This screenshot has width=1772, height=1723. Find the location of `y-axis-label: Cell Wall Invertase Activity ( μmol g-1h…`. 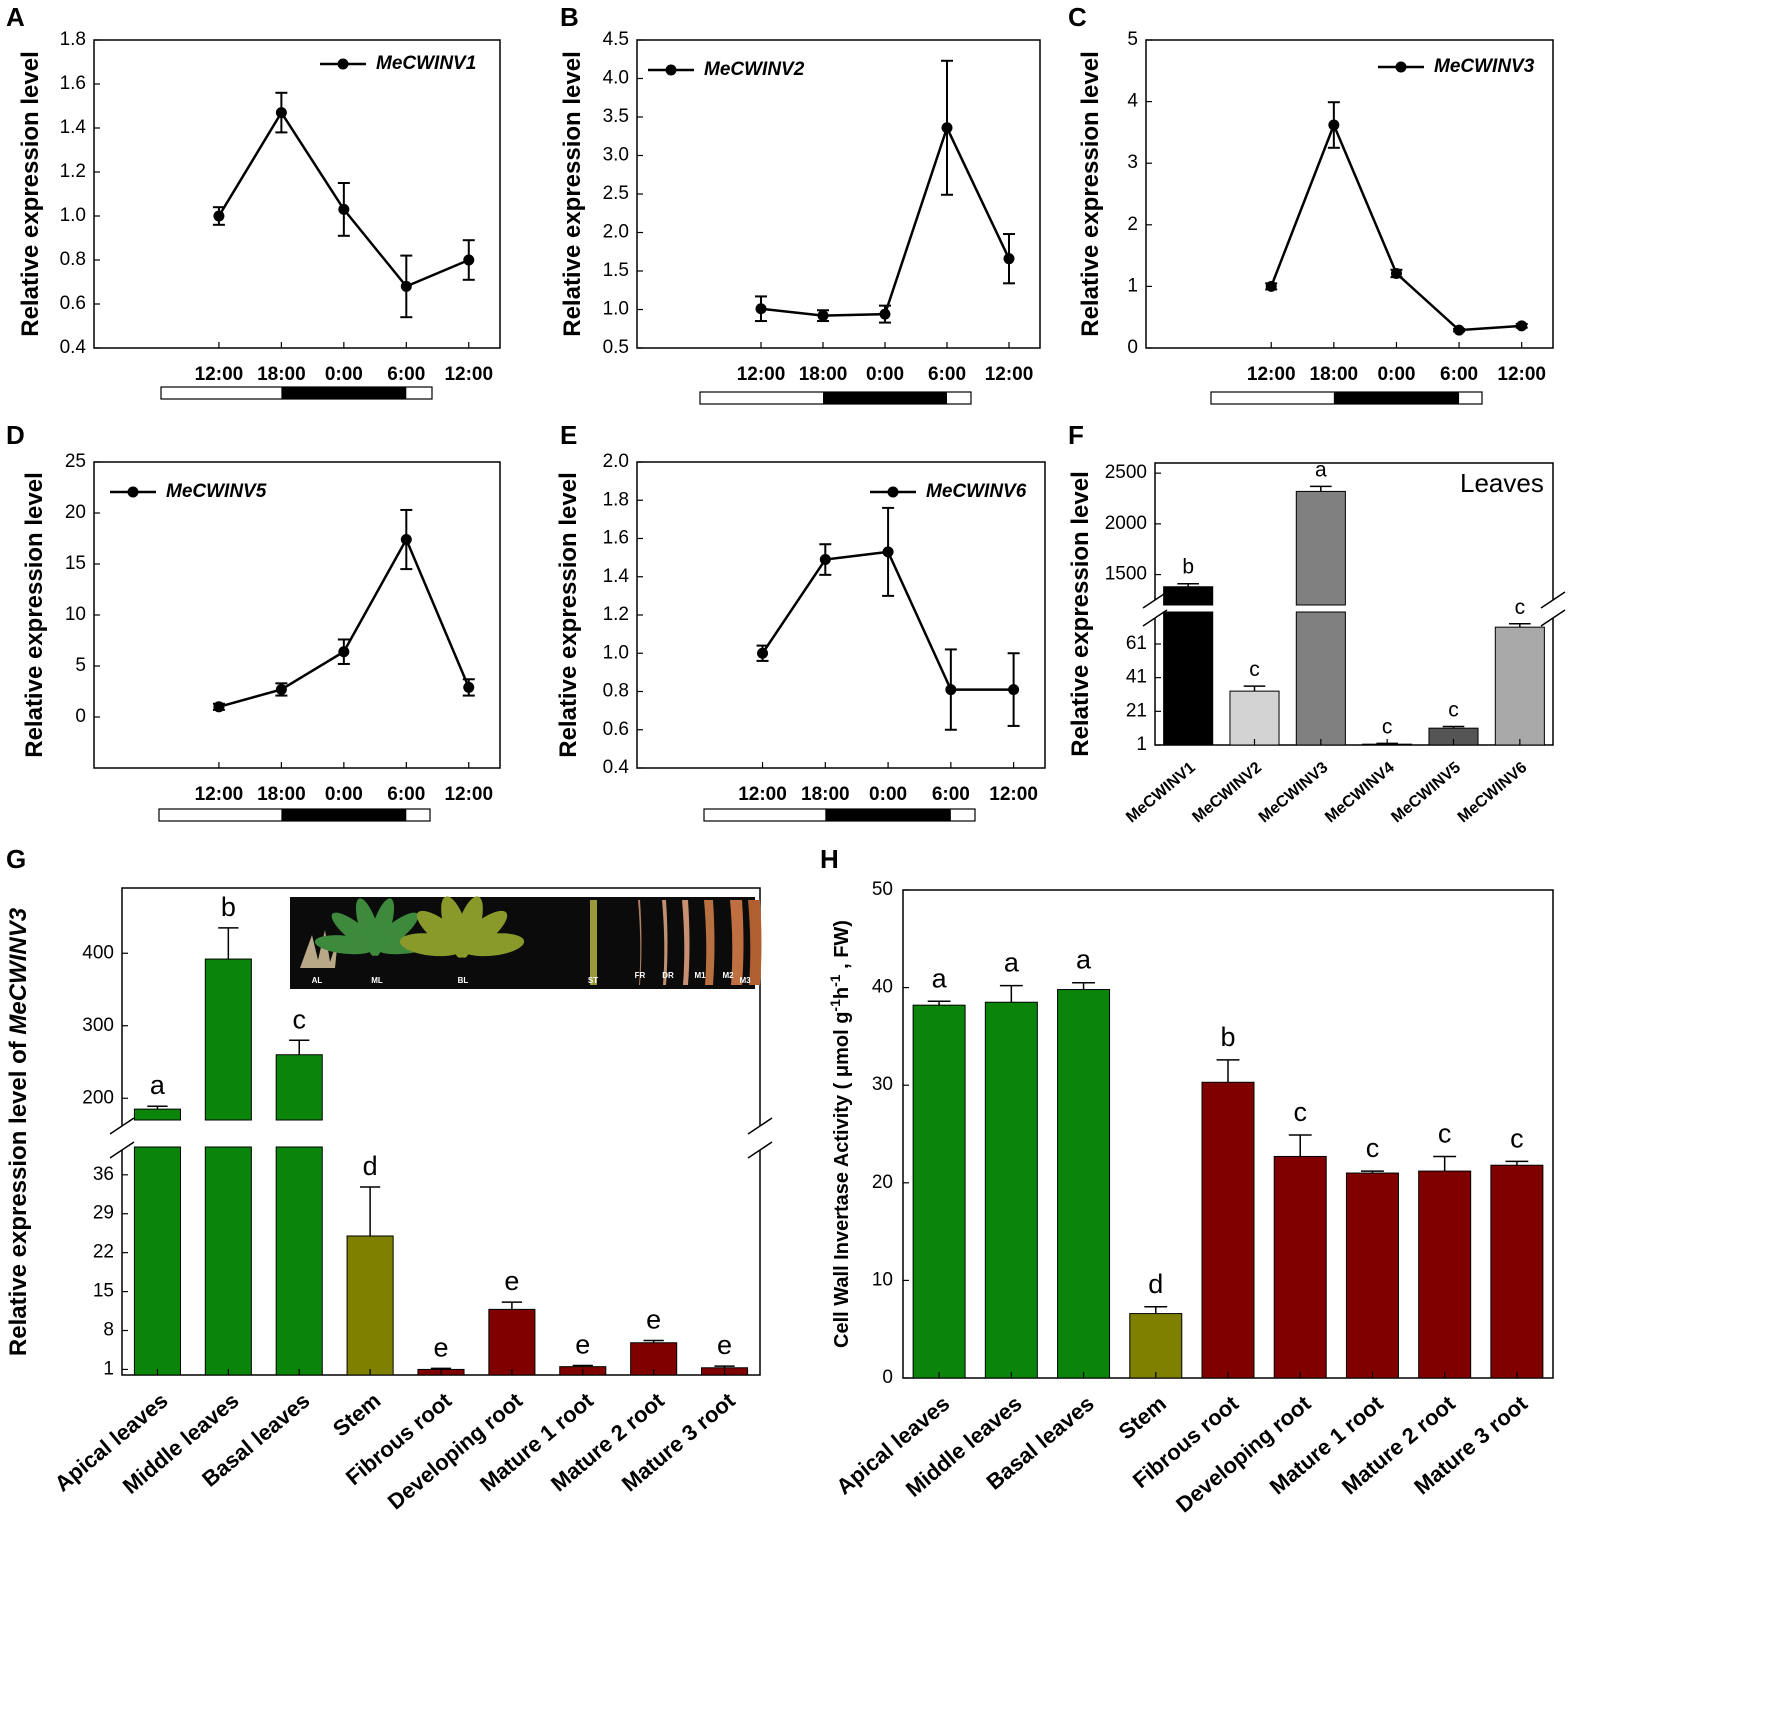

y-axis-label: Cell Wall Invertase Activity ( μmol g-1h… is located at coordinates (840, 1134).